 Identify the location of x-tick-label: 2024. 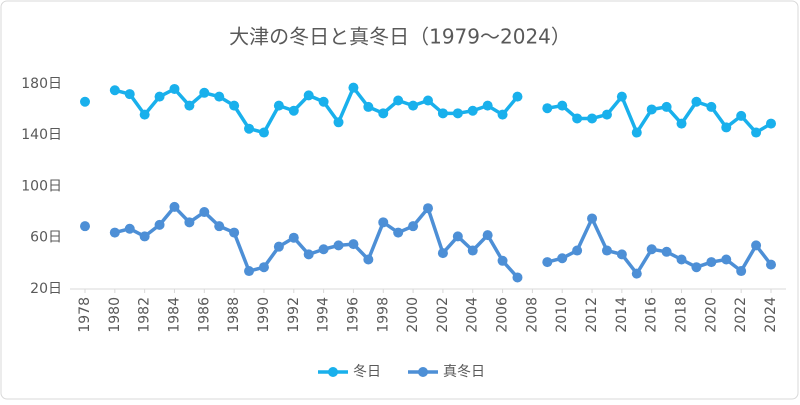
(771, 315).